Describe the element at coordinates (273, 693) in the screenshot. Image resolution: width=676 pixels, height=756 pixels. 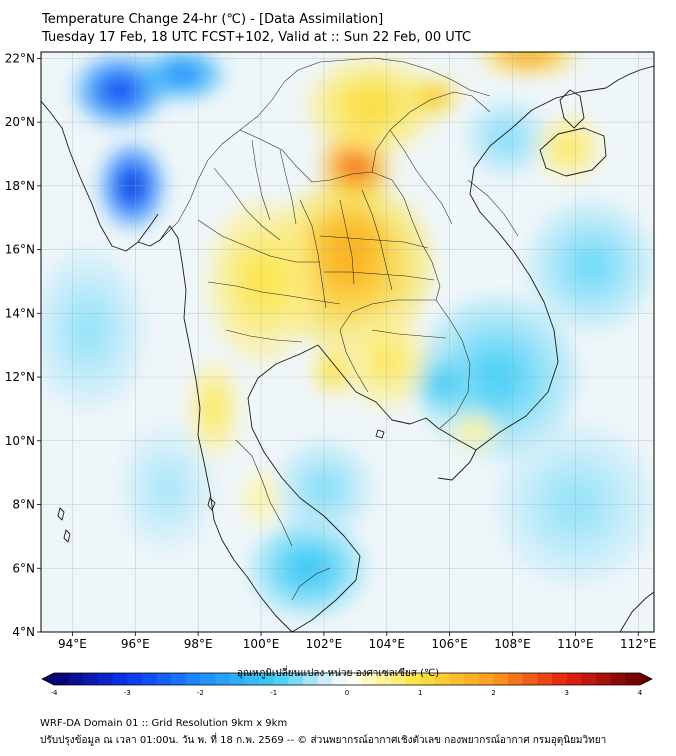
I see `colorbar-tick-label: -1` at that location.